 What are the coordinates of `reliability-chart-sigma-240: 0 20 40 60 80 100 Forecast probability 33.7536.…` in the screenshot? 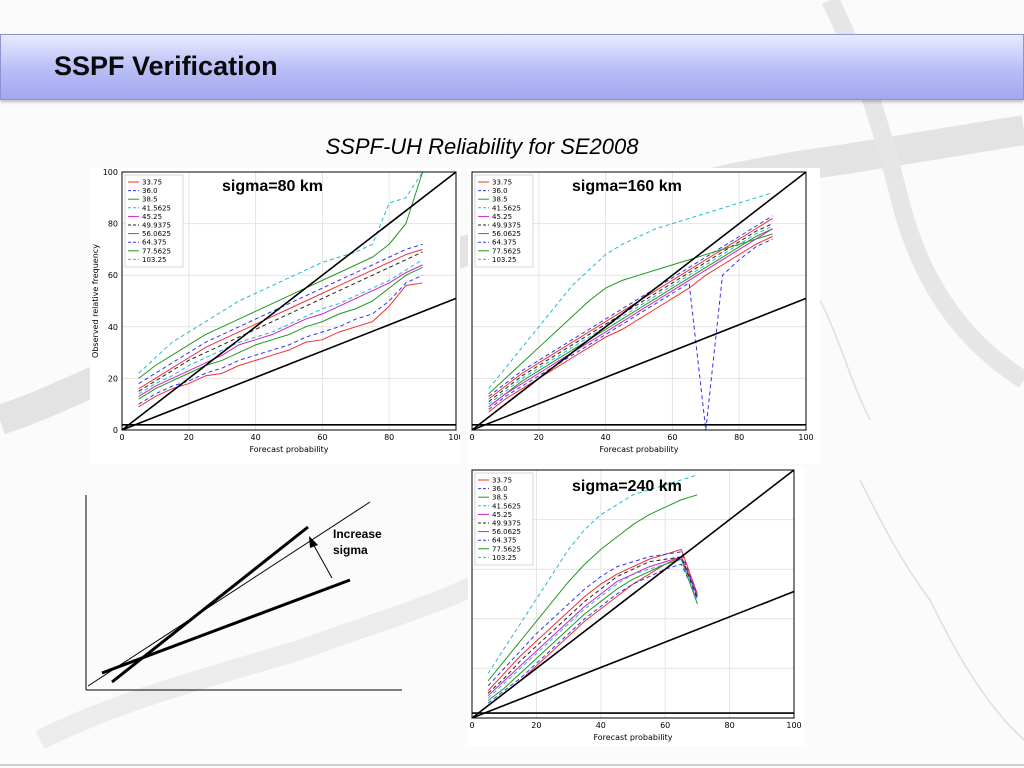 It's located at (635, 605).